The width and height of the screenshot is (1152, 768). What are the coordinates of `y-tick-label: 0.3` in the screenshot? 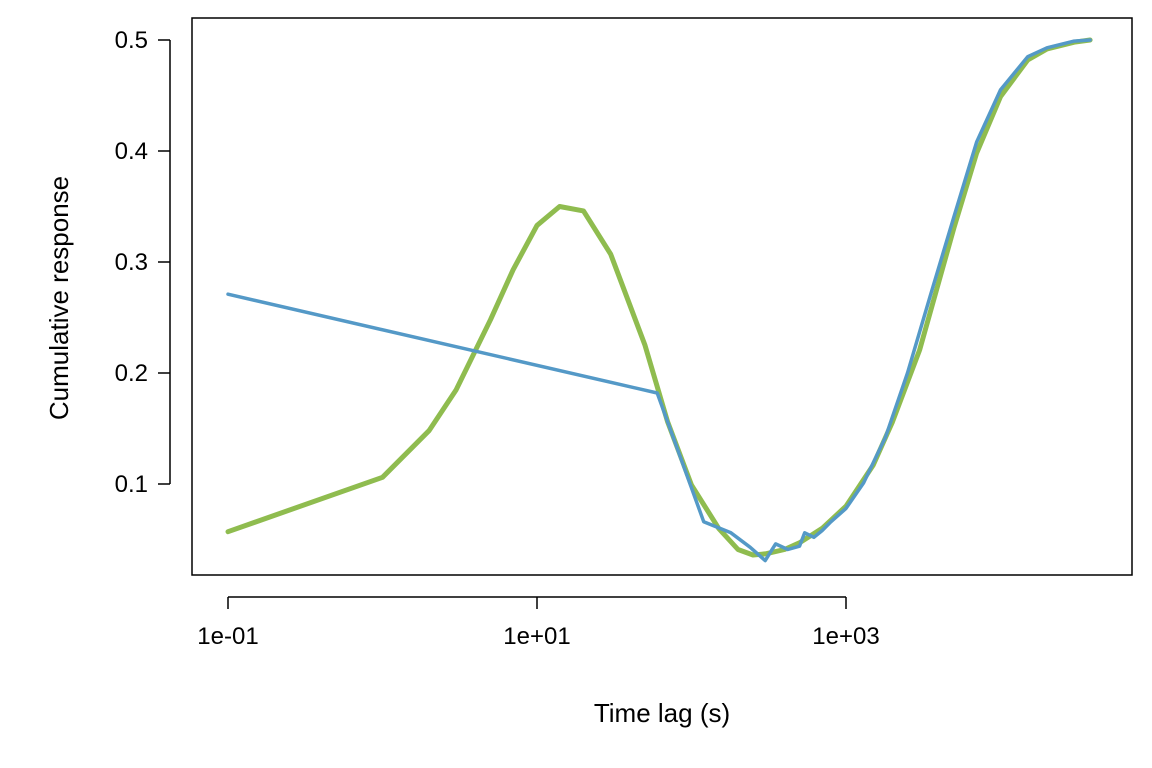 It's located at (131, 262).